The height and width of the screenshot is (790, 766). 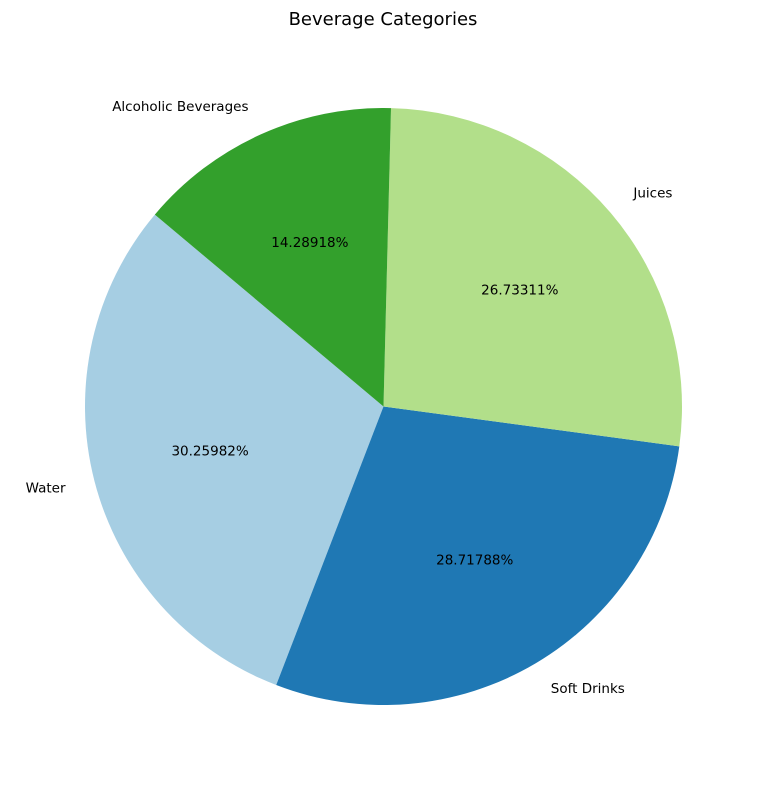 What do you see at coordinates (588, 689) in the screenshot?
I see `slice-category-label: Soft Drinks` at bounding box center [588, 689].